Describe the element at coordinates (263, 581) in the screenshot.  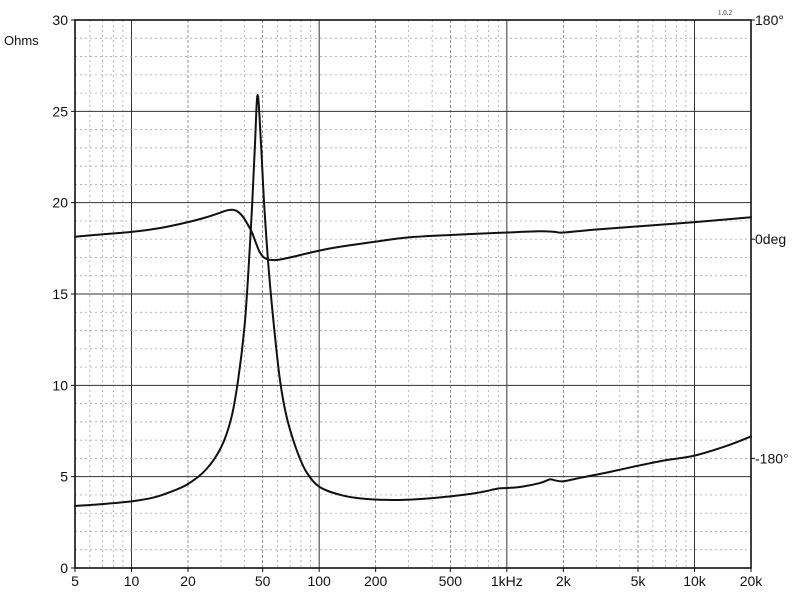
I see `x-tick-label: 50` at that location.